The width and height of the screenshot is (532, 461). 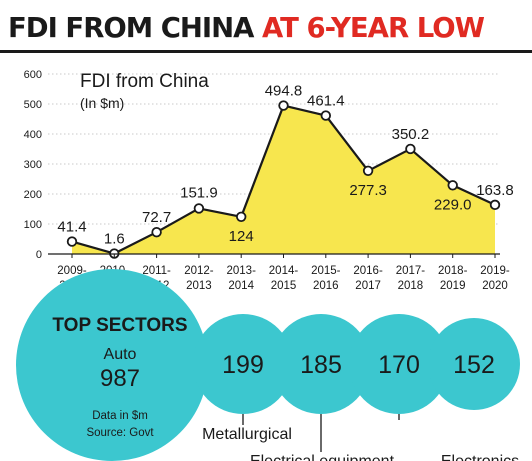 What do you see at coordinates (33, 105) in the screenshot?
I see `y-tick-label: 500` at bounding box center [33, 105].